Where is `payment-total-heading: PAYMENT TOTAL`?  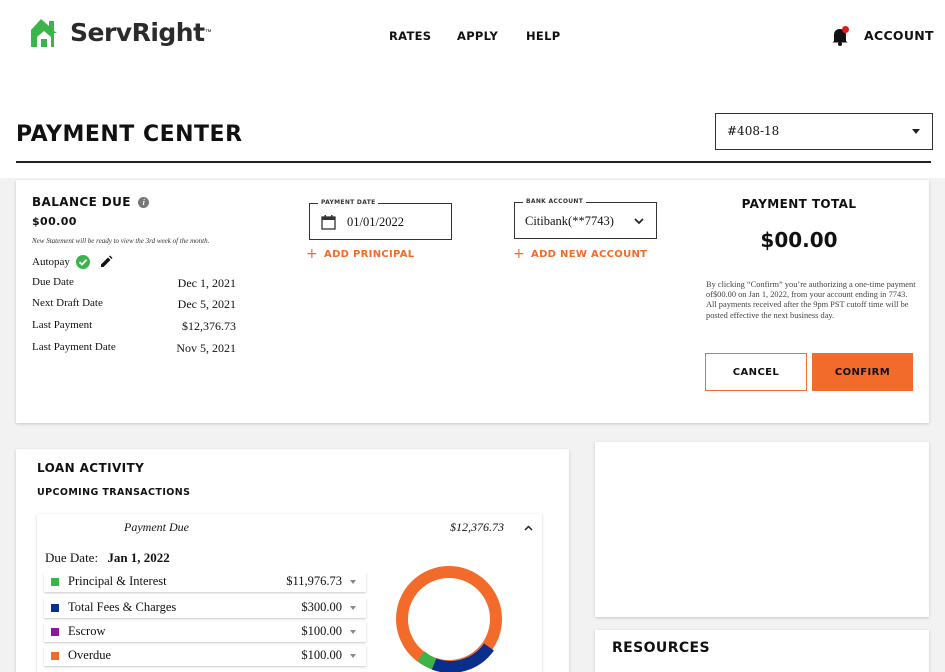 payment-total-heading: PAYMENT TOTAL is located at coordinates (799, 204).